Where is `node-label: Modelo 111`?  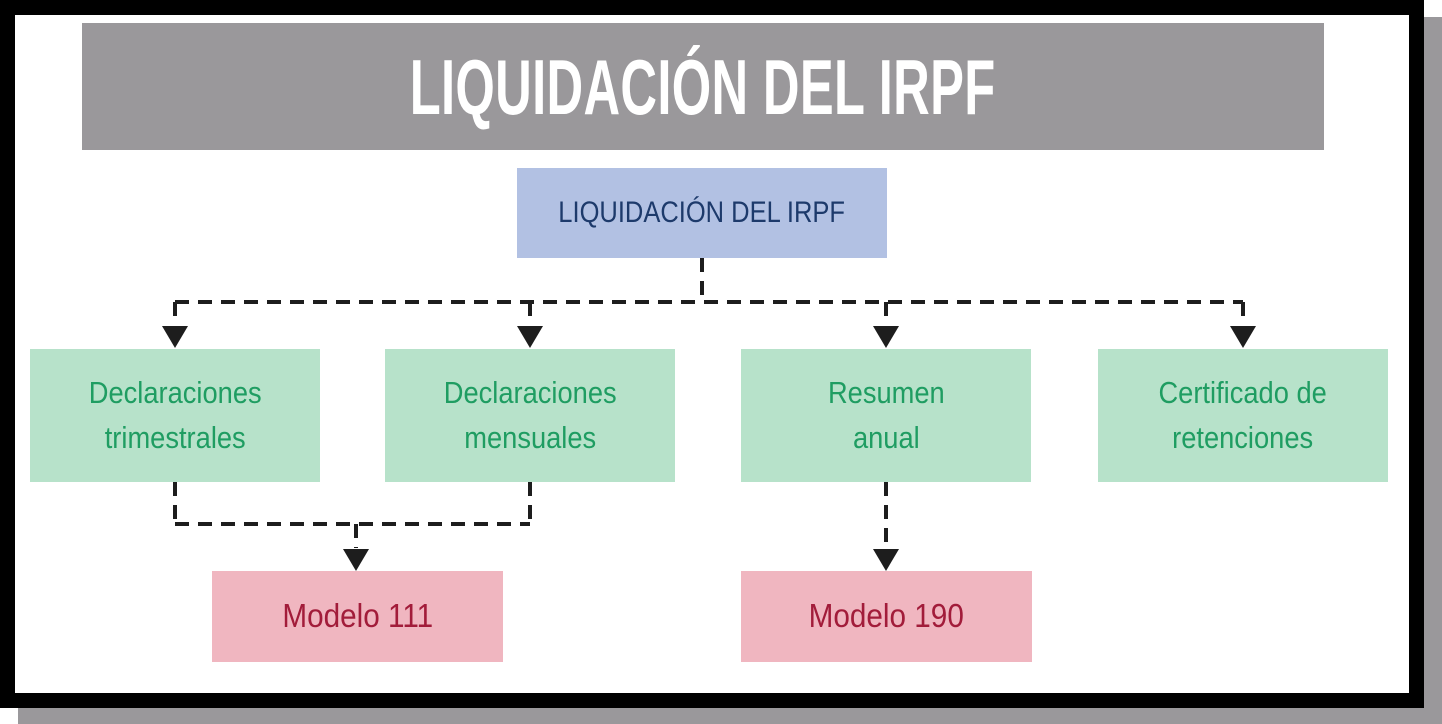
node-label: Modelo 111 is located at coordinates (357, 616).